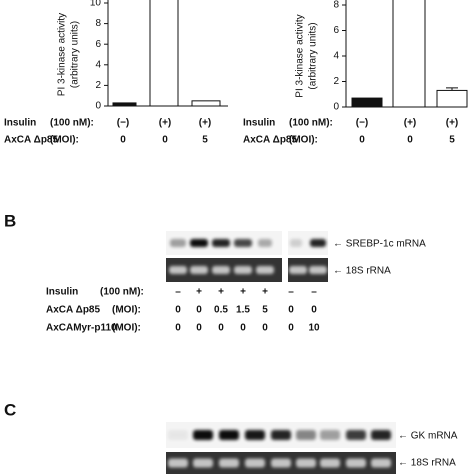 The height and width of the screenshot is (474, 474). Describe the element at coordinates (81, 328) in the screenshot. I see `condition-label: AxCAMyr-p110` at that location.